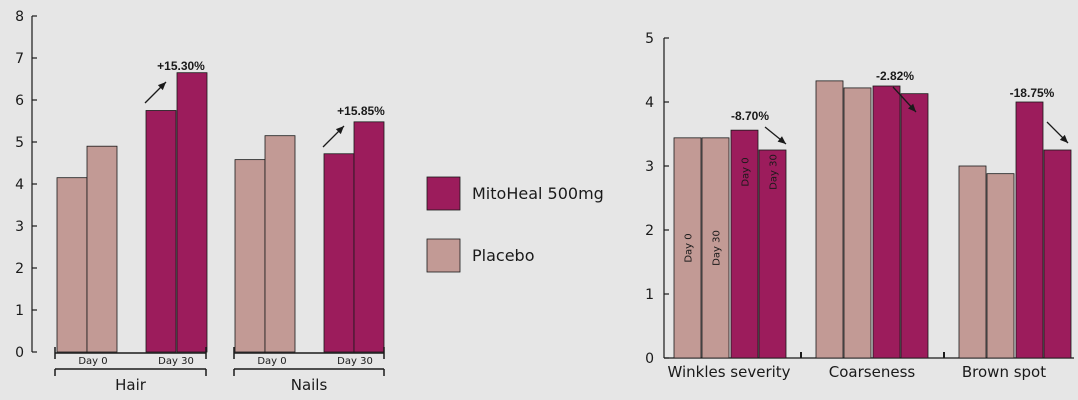 The width and height of the screenshot is (1078, 400). I want to click on annotation-label: +15.30%, so click(181, 66).